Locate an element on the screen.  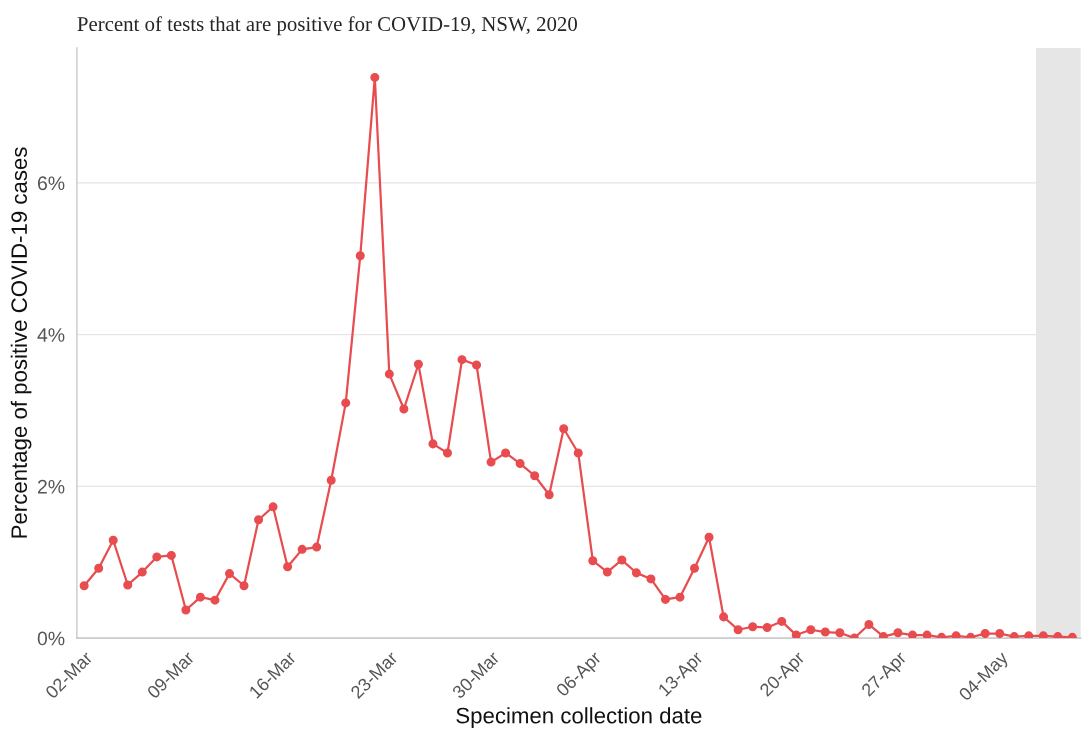
y-axis-title: Percentage of positive COVID-19 cases is located at coordinates (21, 342).